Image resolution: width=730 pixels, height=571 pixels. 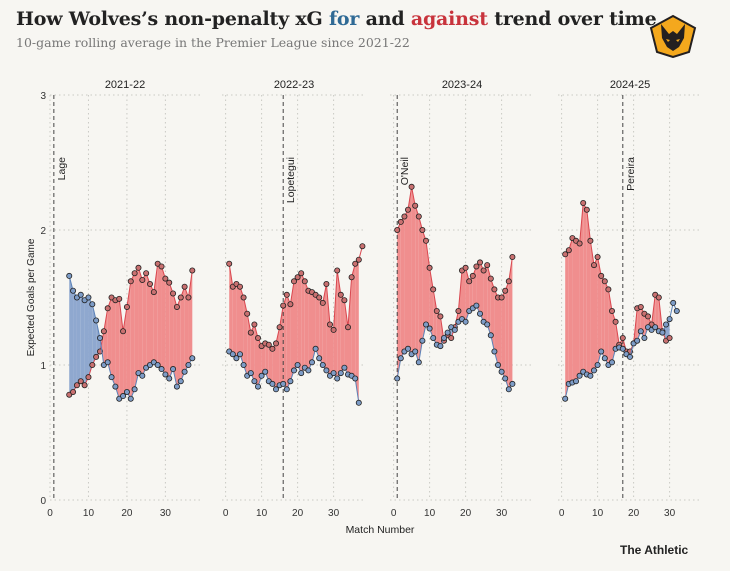 What do you see at coordinates (62, 169) in the screenshot?
I see `manager-label: Lage` at bounding box center [62, 169].